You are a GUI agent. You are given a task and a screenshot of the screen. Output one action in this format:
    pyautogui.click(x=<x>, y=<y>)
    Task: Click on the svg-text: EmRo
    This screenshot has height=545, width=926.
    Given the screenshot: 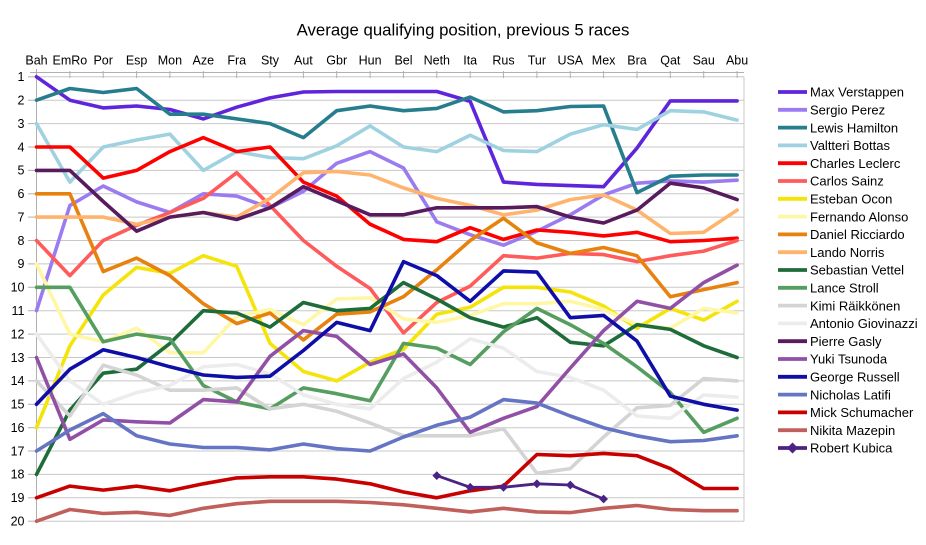 What is the action you would take?
    pyautogui.click(x=70, y=61)
    